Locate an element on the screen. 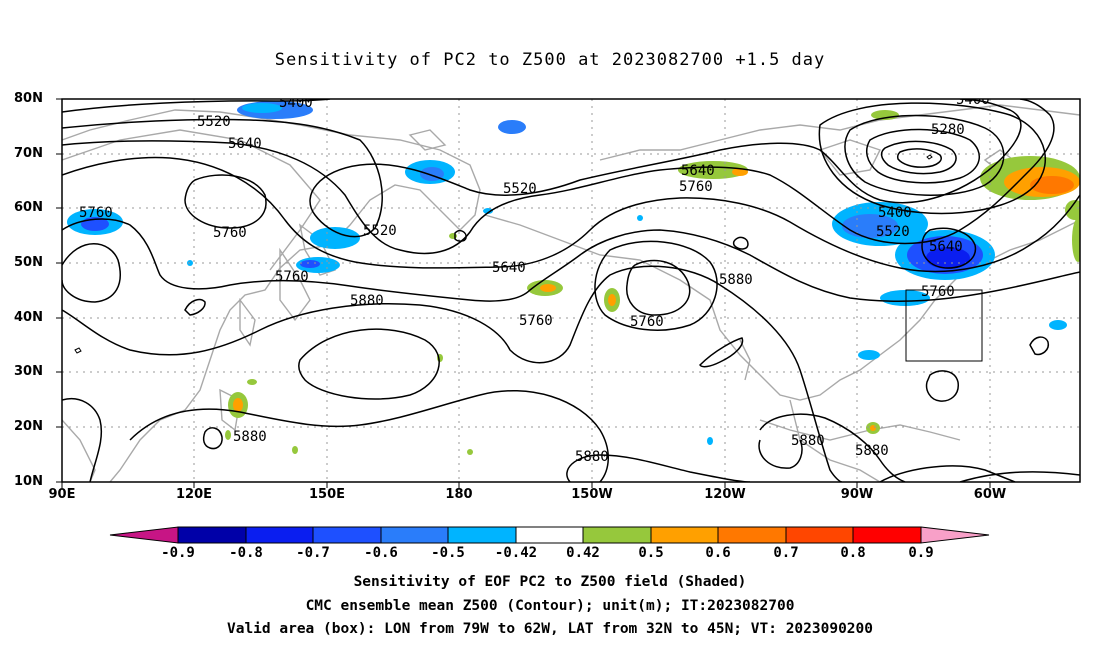 The height and width of the screenshot is (650, 1100). colorbar-tick-label: -0.5 is located at coordinates (448, 553).